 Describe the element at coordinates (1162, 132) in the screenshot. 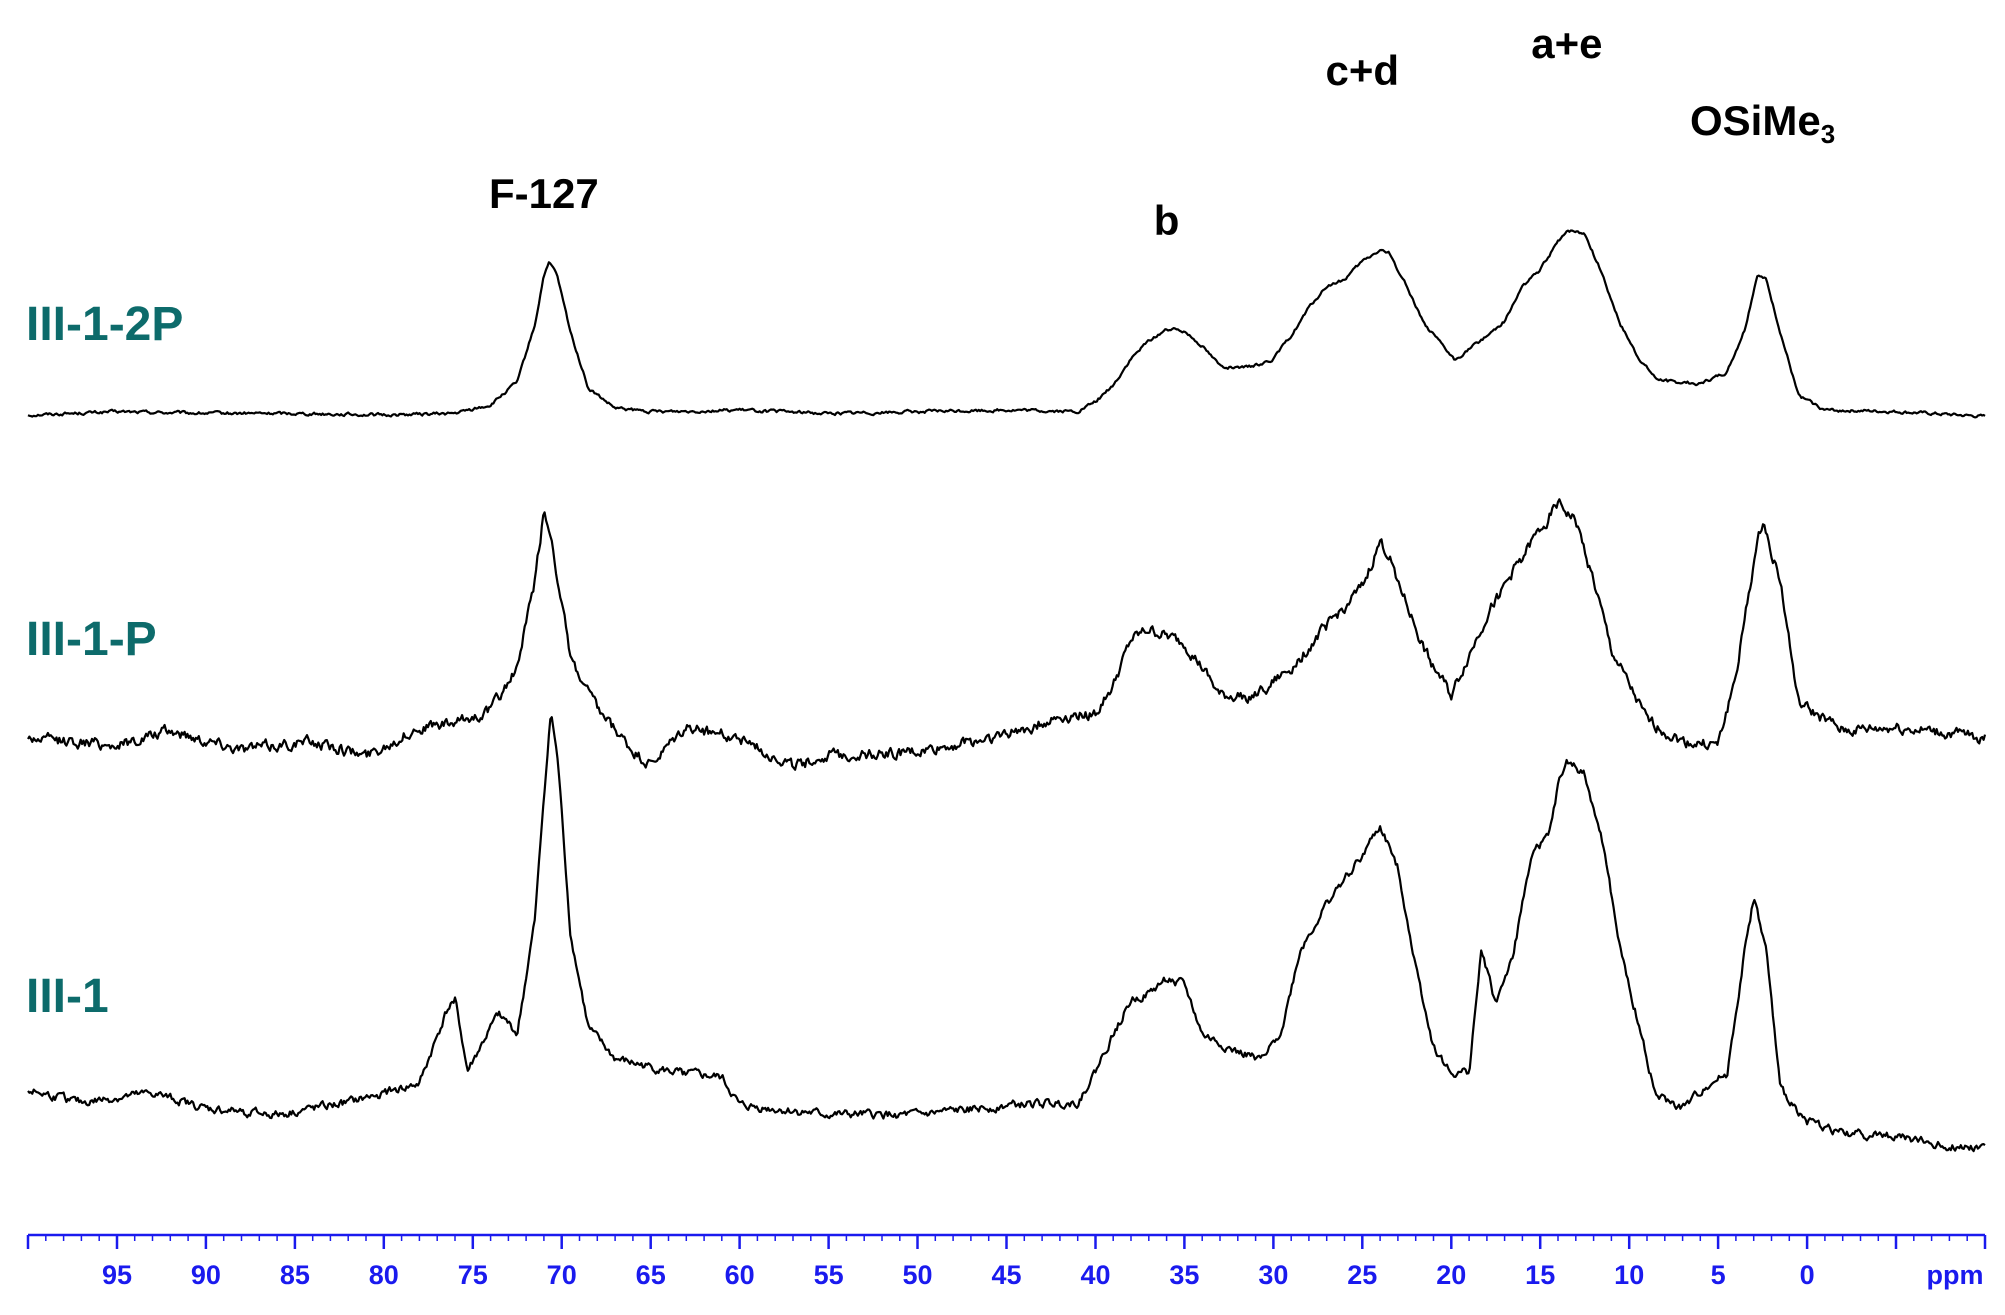

I see `peak-annotations: F-127 b c+d a+e OSiMe3` at that location.